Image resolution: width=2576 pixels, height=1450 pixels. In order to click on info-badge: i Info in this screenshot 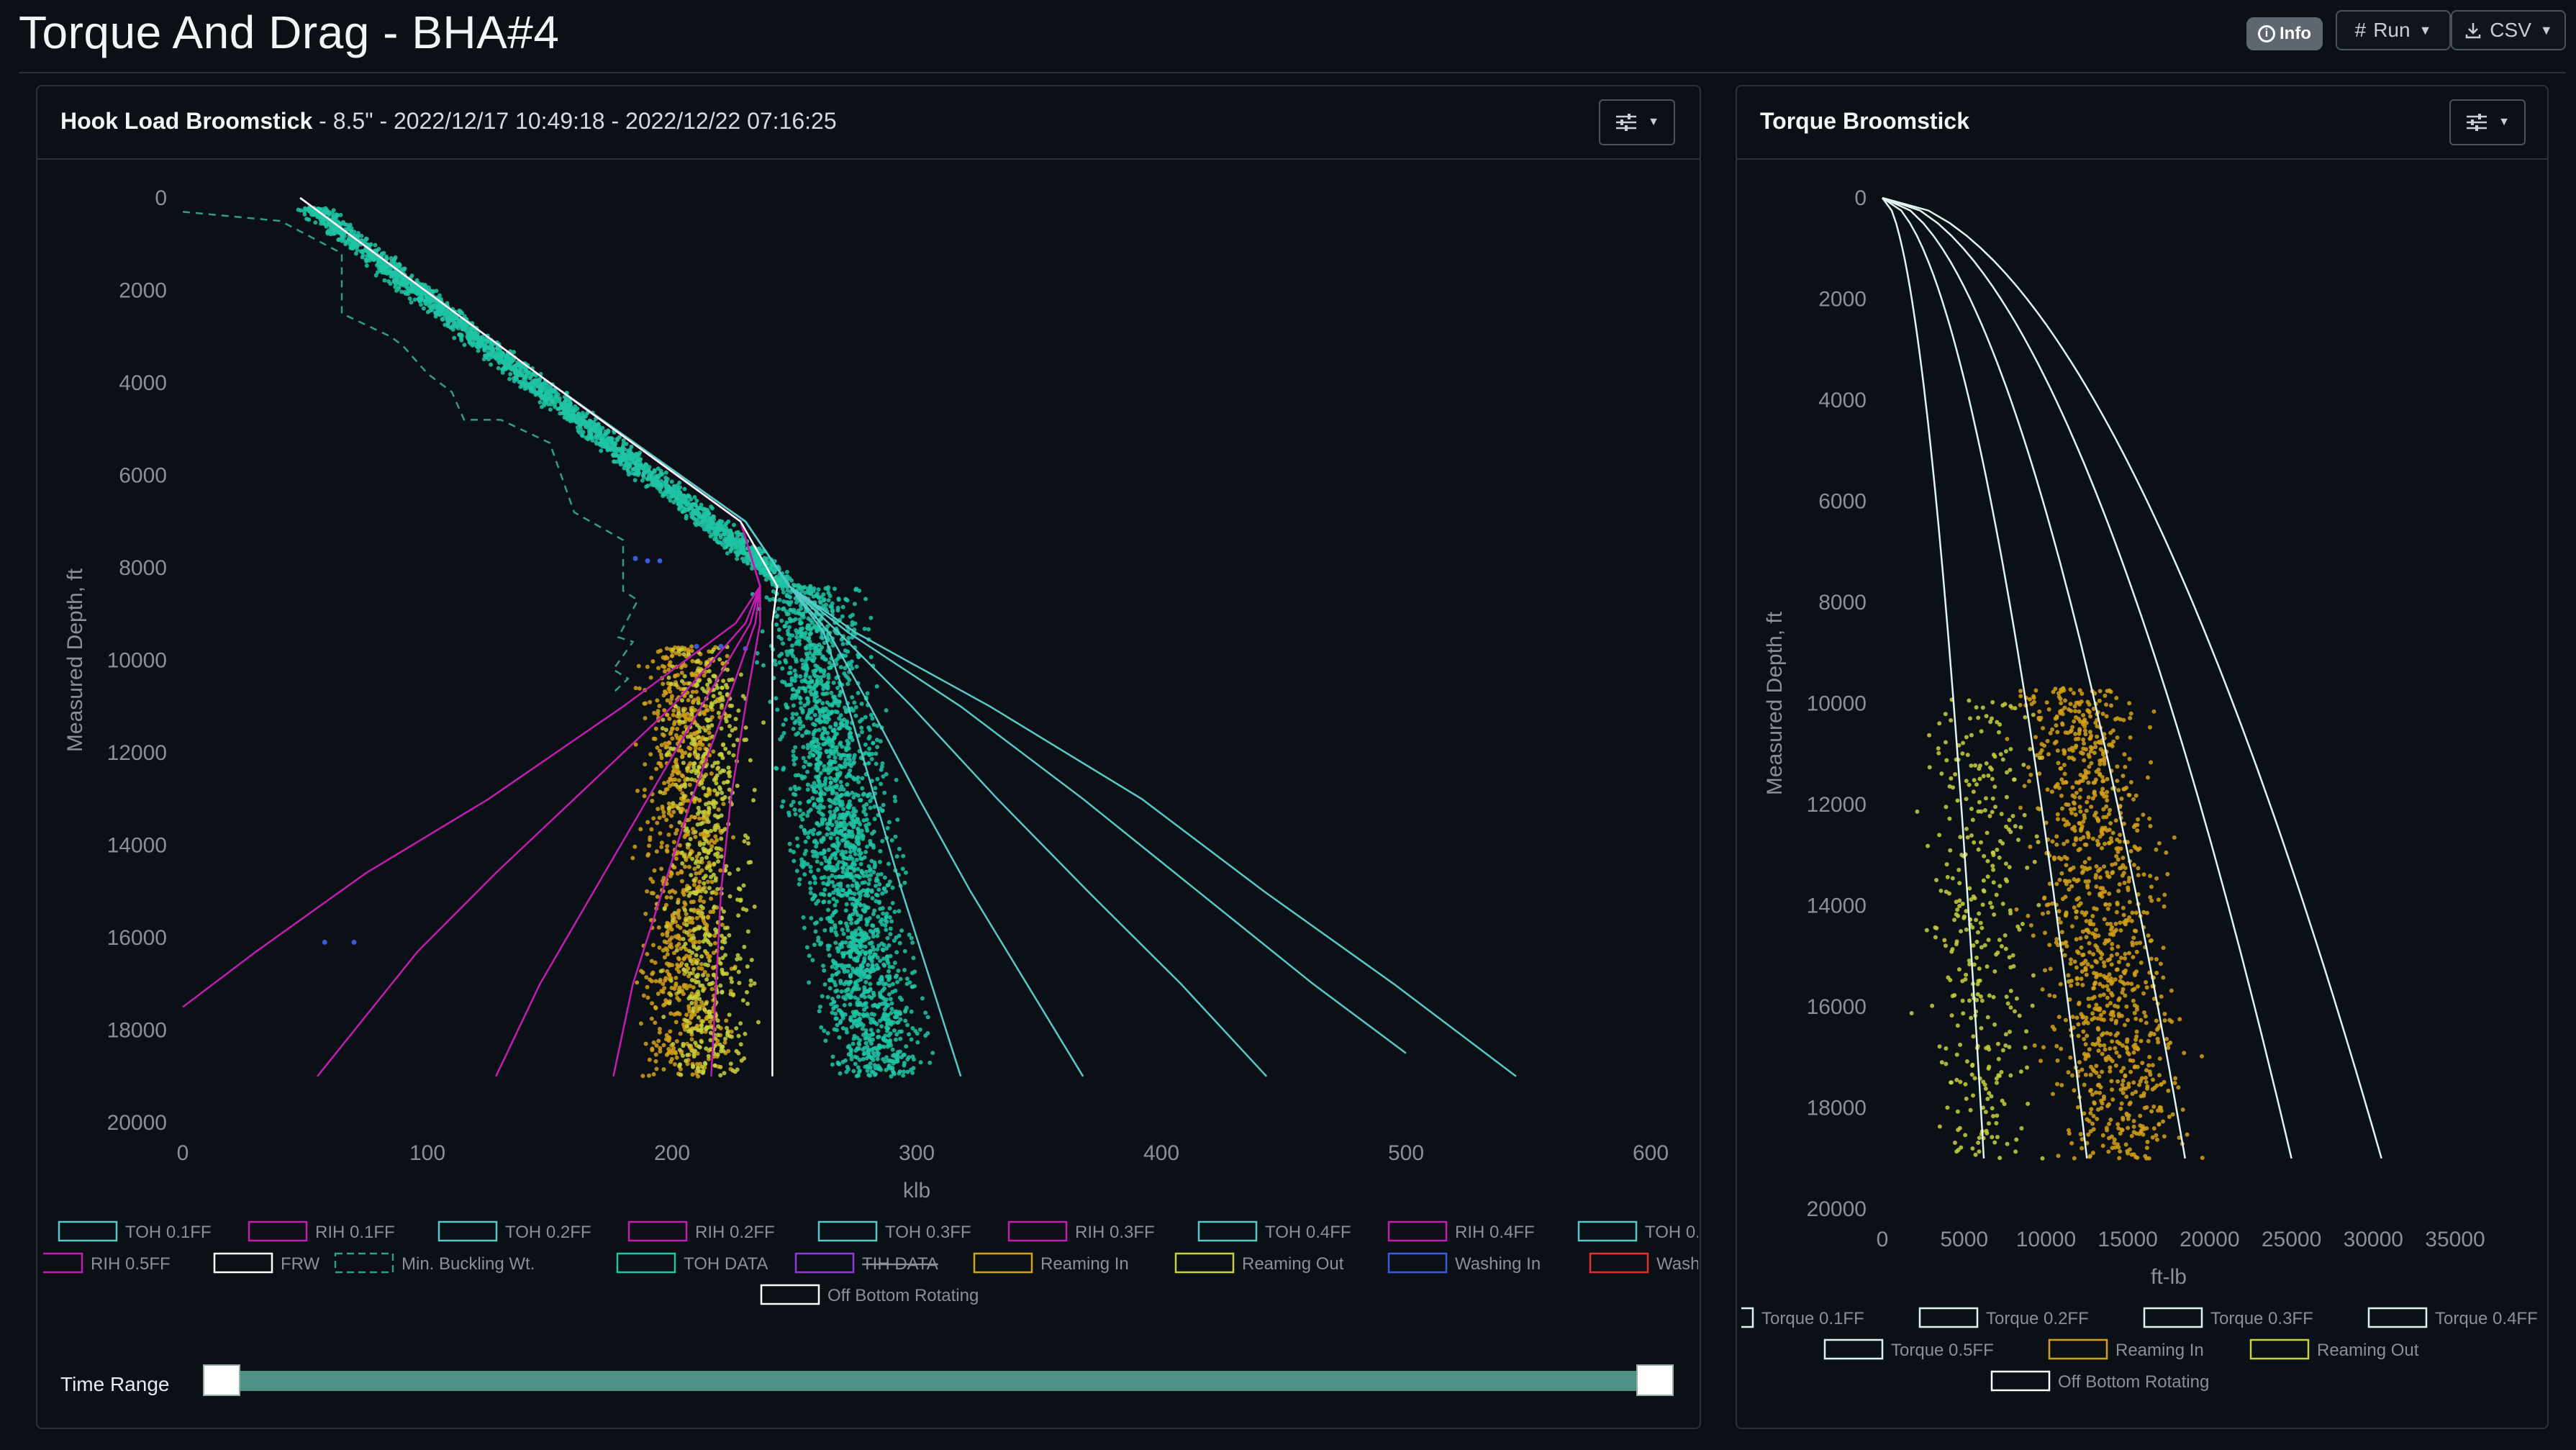, I will do `click(2284, 33)`.